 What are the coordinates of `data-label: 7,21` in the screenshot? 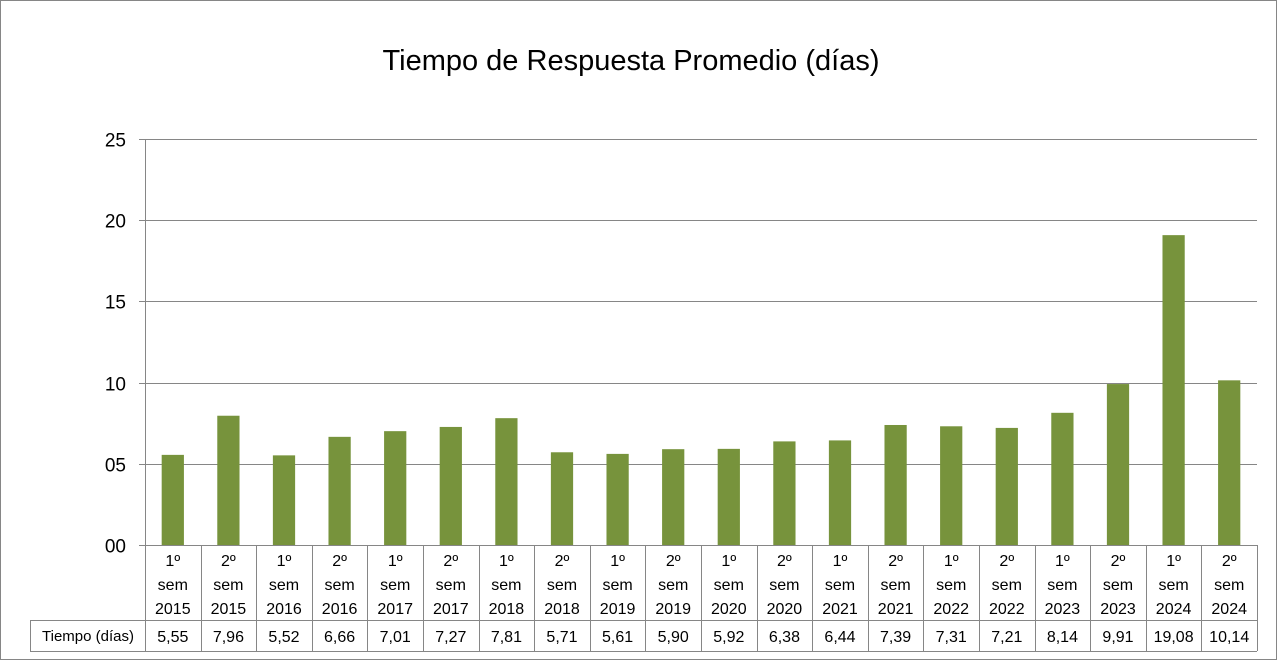 It's located at (1006, 637).